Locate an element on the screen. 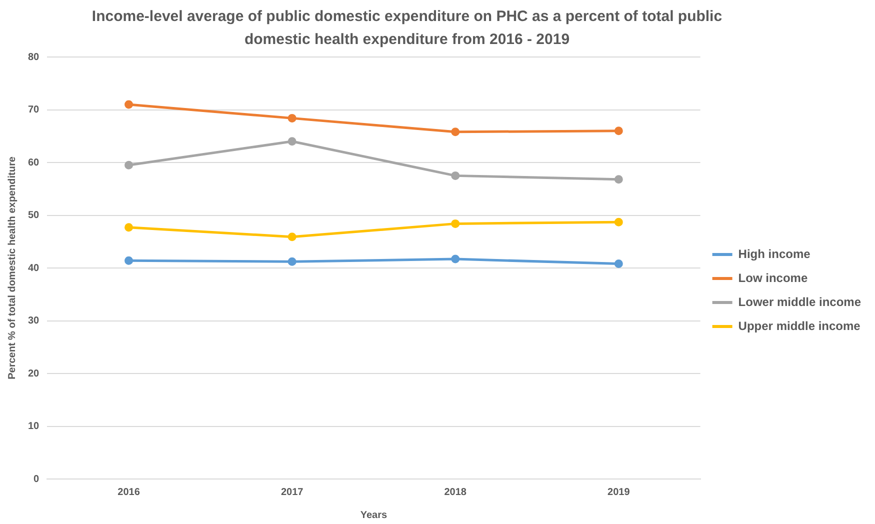 The image size is (875, 524). y-tick-label: 30 is located at coordinates (34, 321).